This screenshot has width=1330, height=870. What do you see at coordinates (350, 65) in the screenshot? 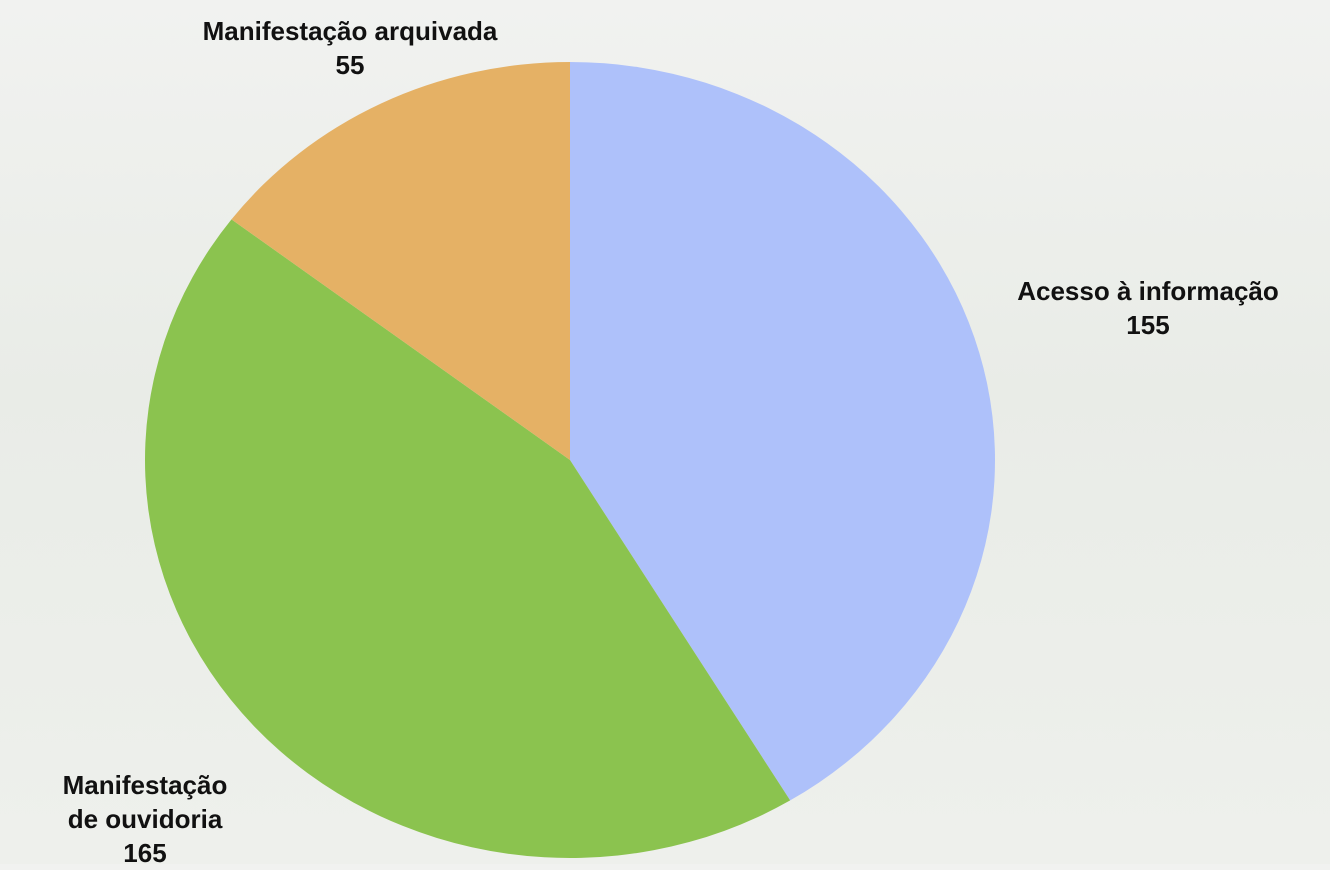
I see `slice-value: 55` at bounding box center [350, 65].